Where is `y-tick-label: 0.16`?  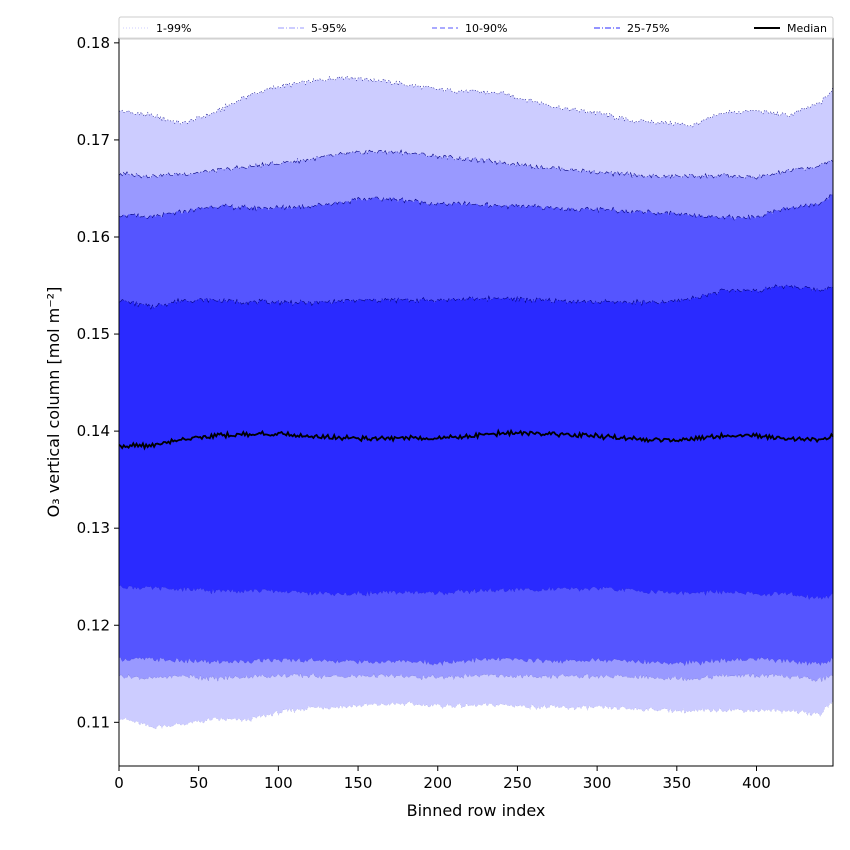 y-tick-label: 0.16 is located at coordinates (93, 237).